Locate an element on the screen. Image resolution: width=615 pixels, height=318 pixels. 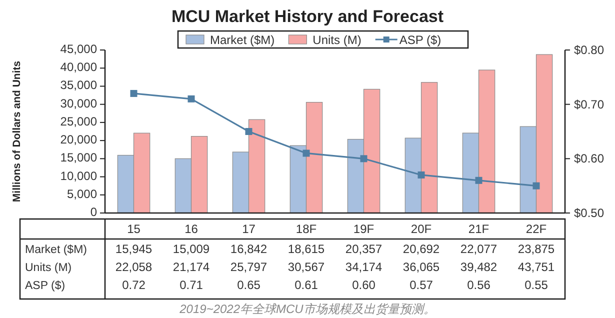
text: Units (M) is located at coordinates (48, 268).